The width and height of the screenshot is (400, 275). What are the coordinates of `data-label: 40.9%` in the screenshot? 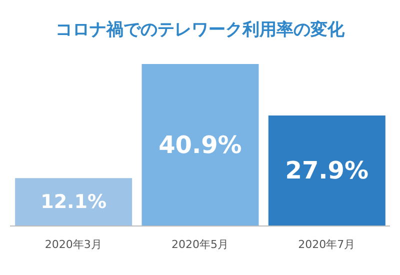 It's located at (200, 145).